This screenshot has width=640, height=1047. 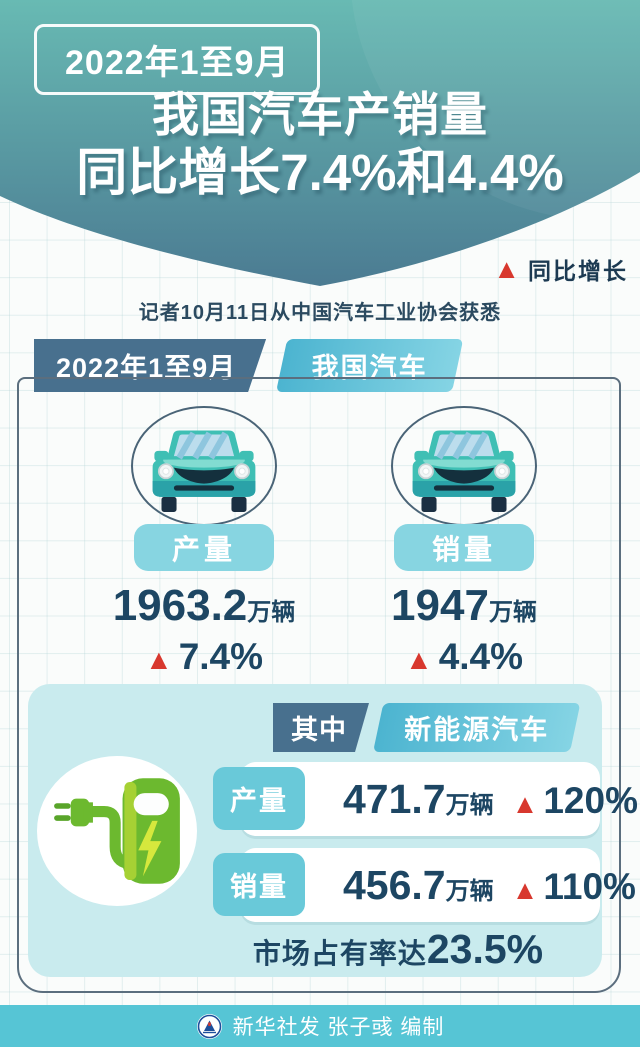 I want to click on production-value: 1963.2万辆, so click(x=204, y=606).